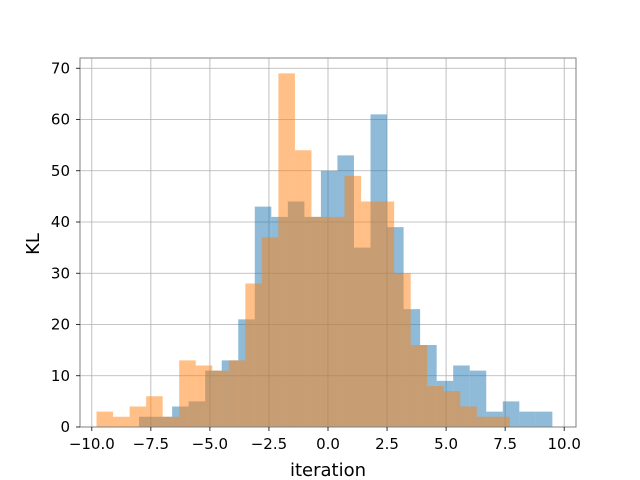 This screenshot has width=640, height=480. I want to click on y-tick-label: 50, so click(60, 171).